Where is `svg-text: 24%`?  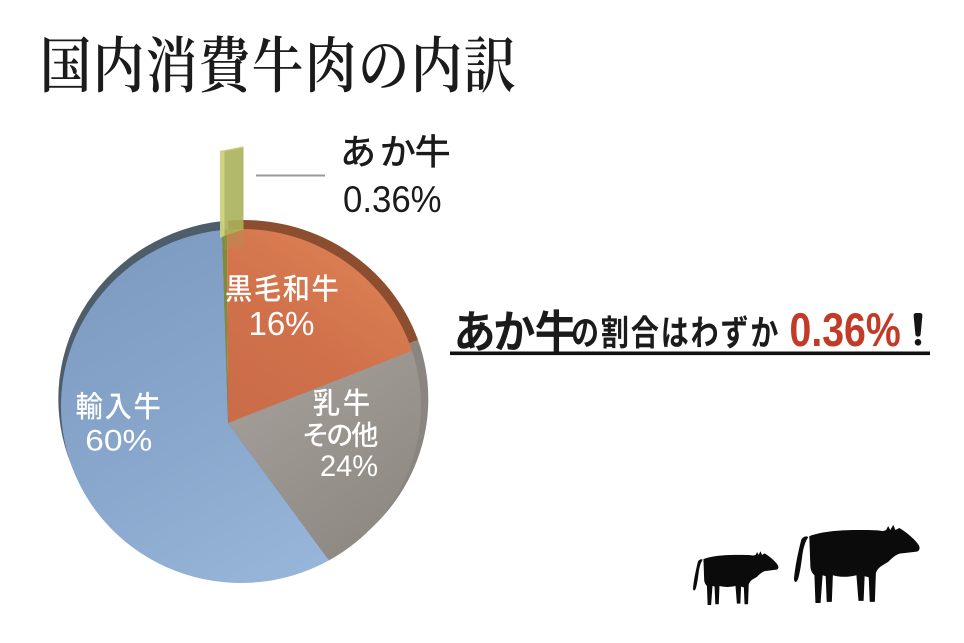
svg-text: 24% is located at coordinates (349, 466).